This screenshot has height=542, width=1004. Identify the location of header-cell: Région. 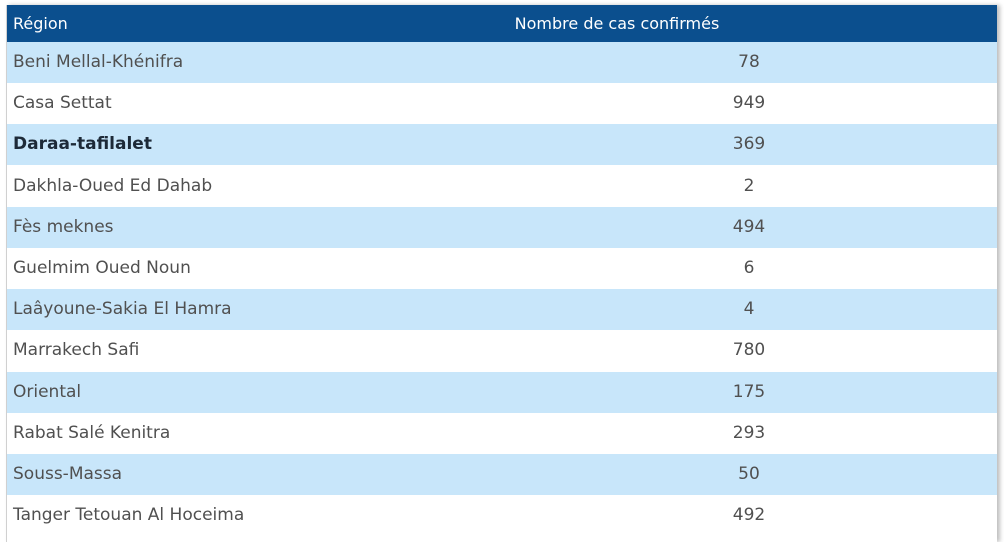
(40, 23).